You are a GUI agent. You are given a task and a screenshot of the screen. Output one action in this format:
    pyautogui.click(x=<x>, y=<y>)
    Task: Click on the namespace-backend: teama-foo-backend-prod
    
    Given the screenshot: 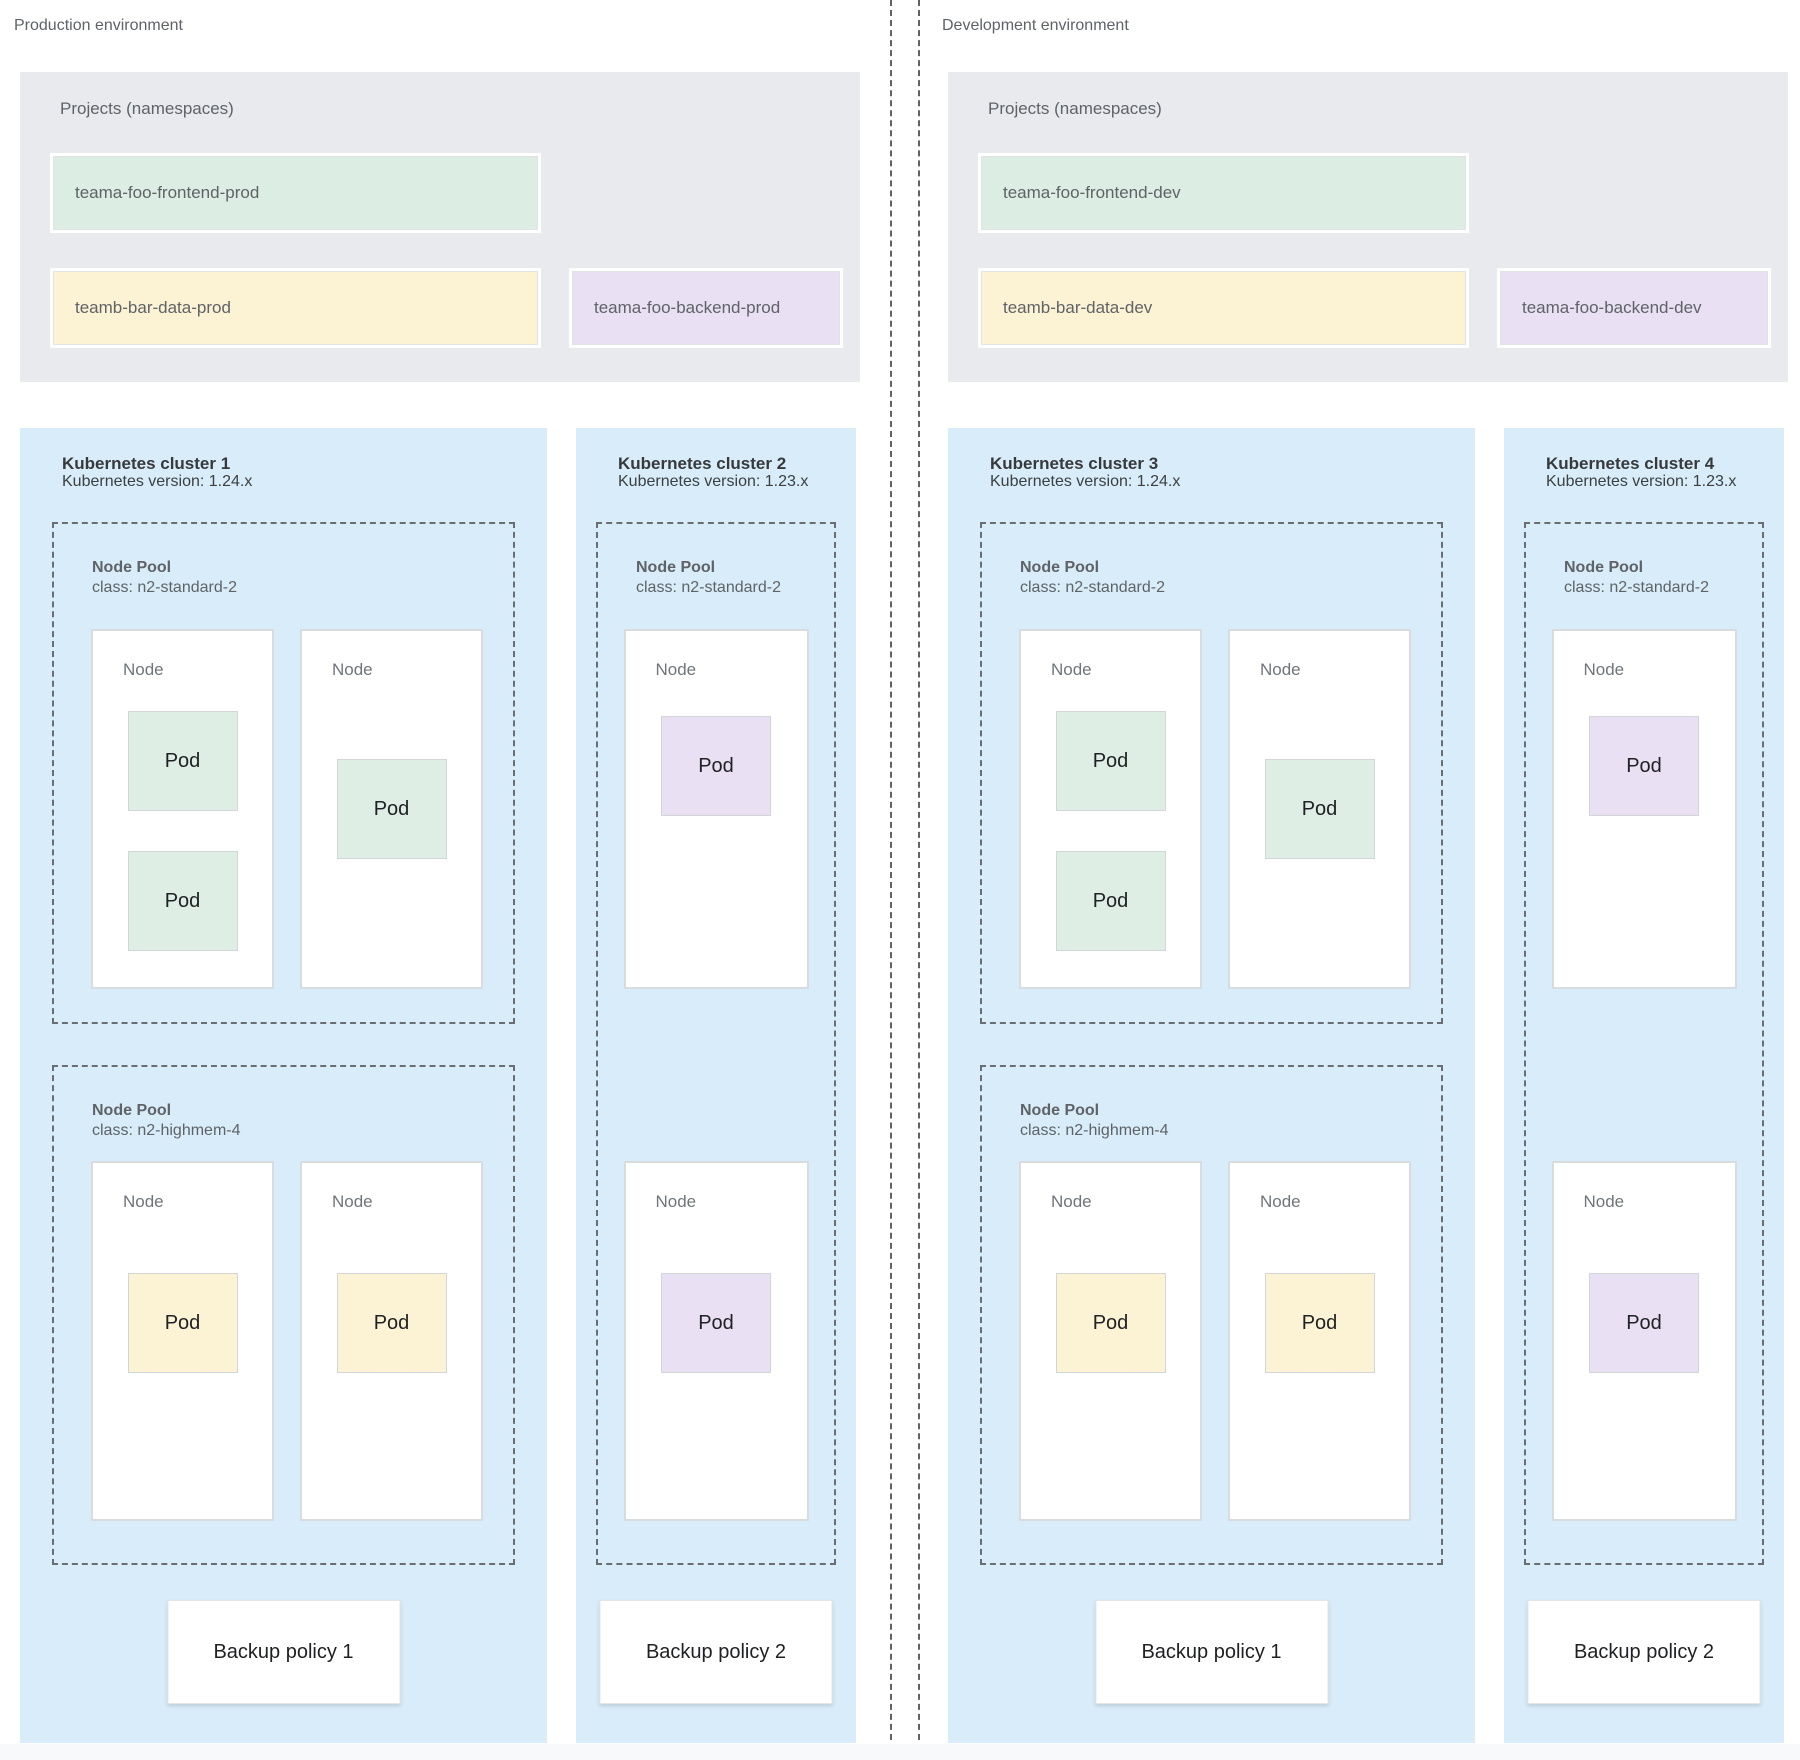 What is the action you would take?
    pyautogui.click(x=706, y=308)
    